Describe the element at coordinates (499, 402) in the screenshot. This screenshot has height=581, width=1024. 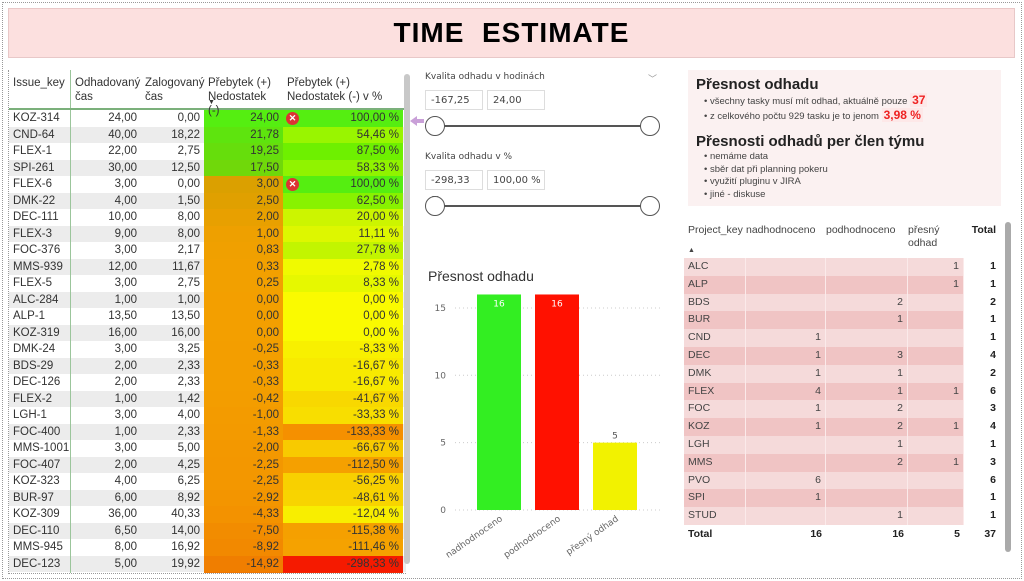
I see `bar-nadhodnoceno` at that location.